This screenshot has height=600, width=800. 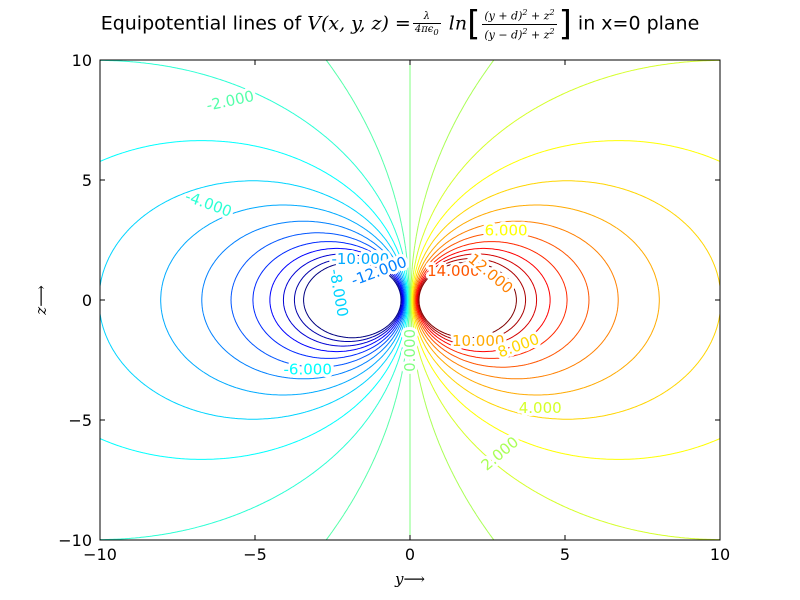 I want to click on contour-label-9: 14.000, so click(x=453, y=271).